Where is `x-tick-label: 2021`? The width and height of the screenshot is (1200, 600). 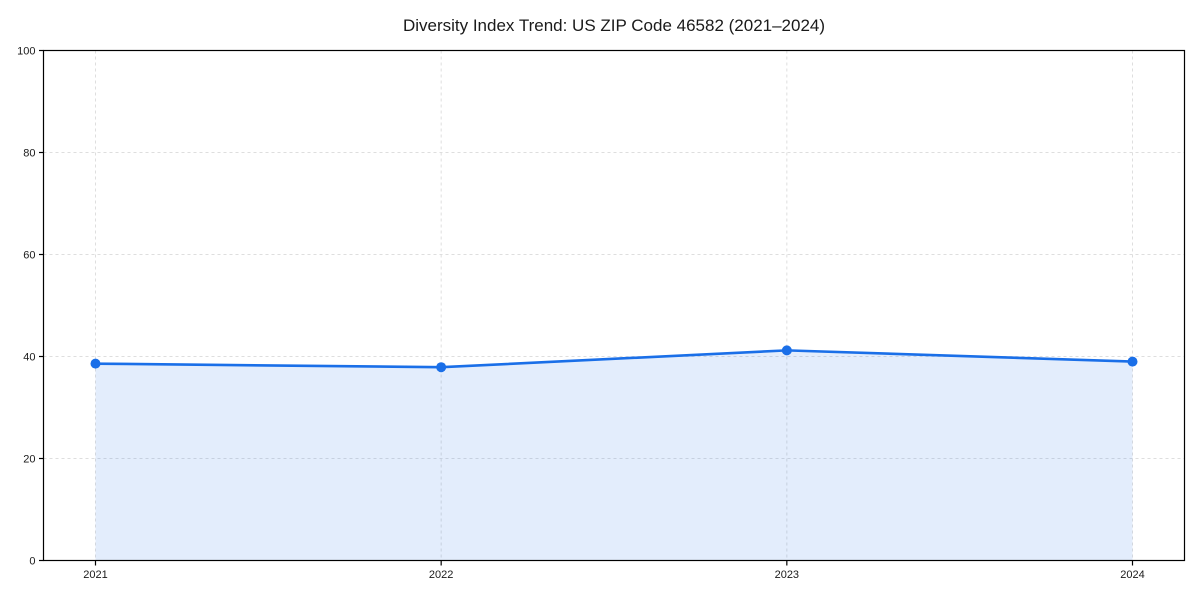 x-tick-label: 2021 is located at coordinates (95, 575).